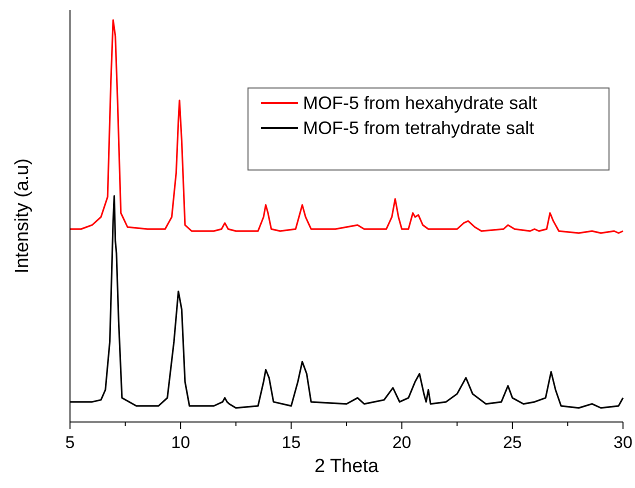 This screenshot has height=488, width=635. What do you see at coordinates (420, 103) in the screenshot?
I see `legend-label: MOF-5 from hexahydrate salt` at bounding box center [420, 103].